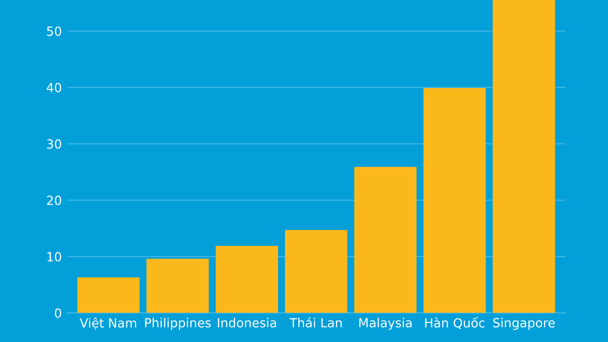 This screenshot has height=342, width=608. What do you see at coordinates (54, 201) in the screenshot?
I see `y-tick-label: 20` at bounding box center [54, 201].